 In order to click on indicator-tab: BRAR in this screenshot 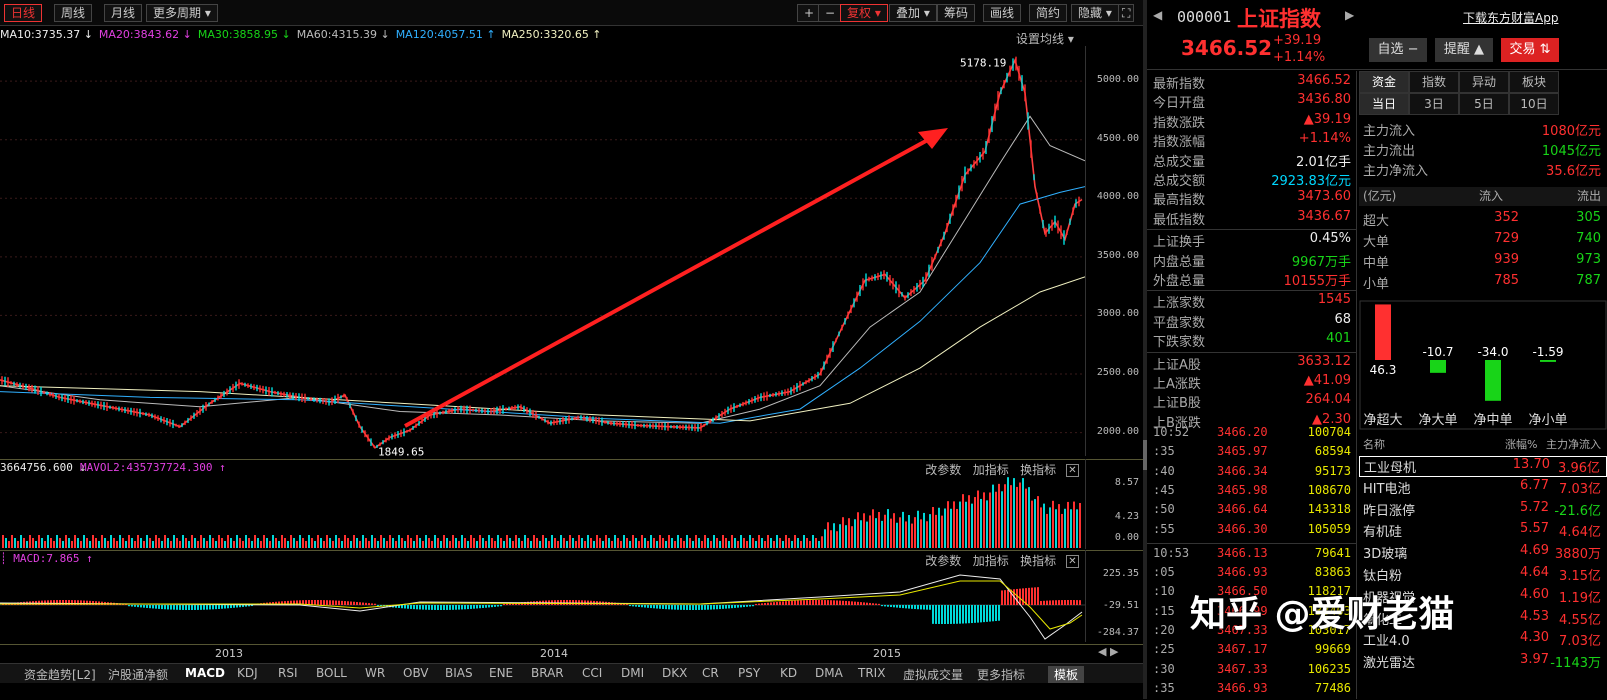, I will do `click(547, 673)`.